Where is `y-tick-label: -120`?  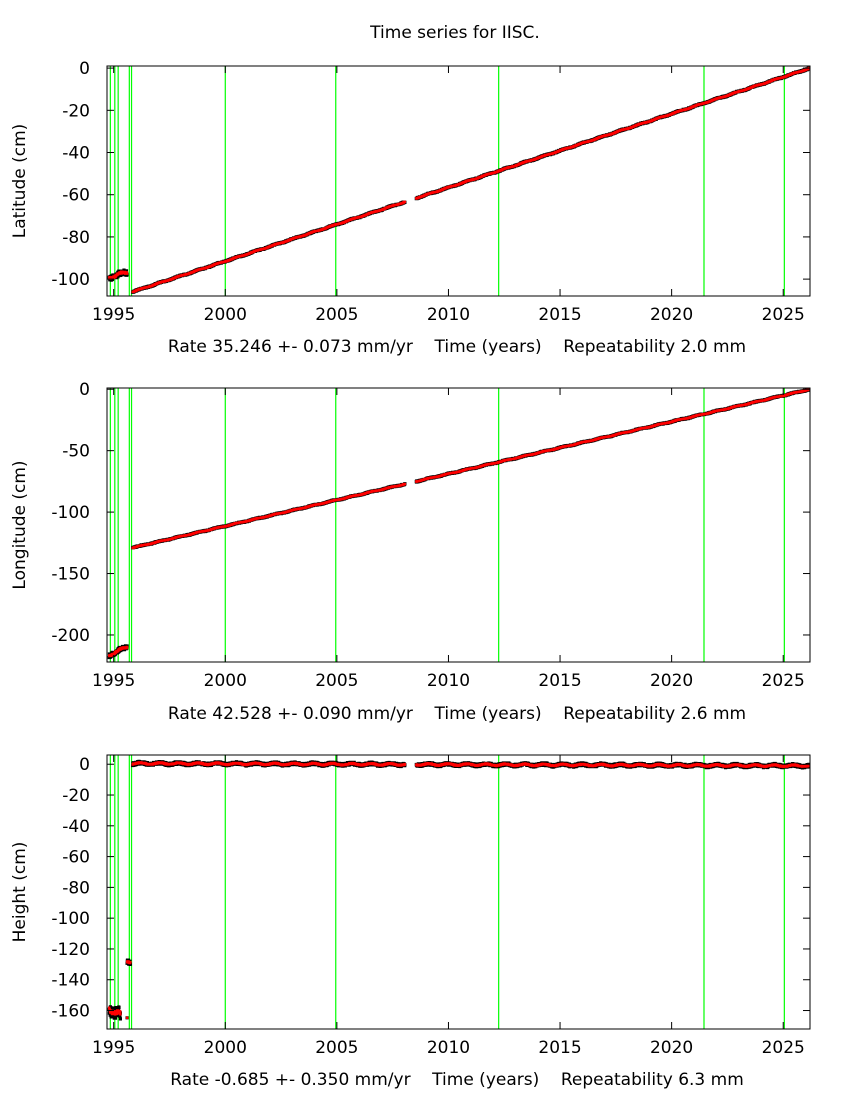 y-tick-label: -120 is located at coordinates (70, 950).